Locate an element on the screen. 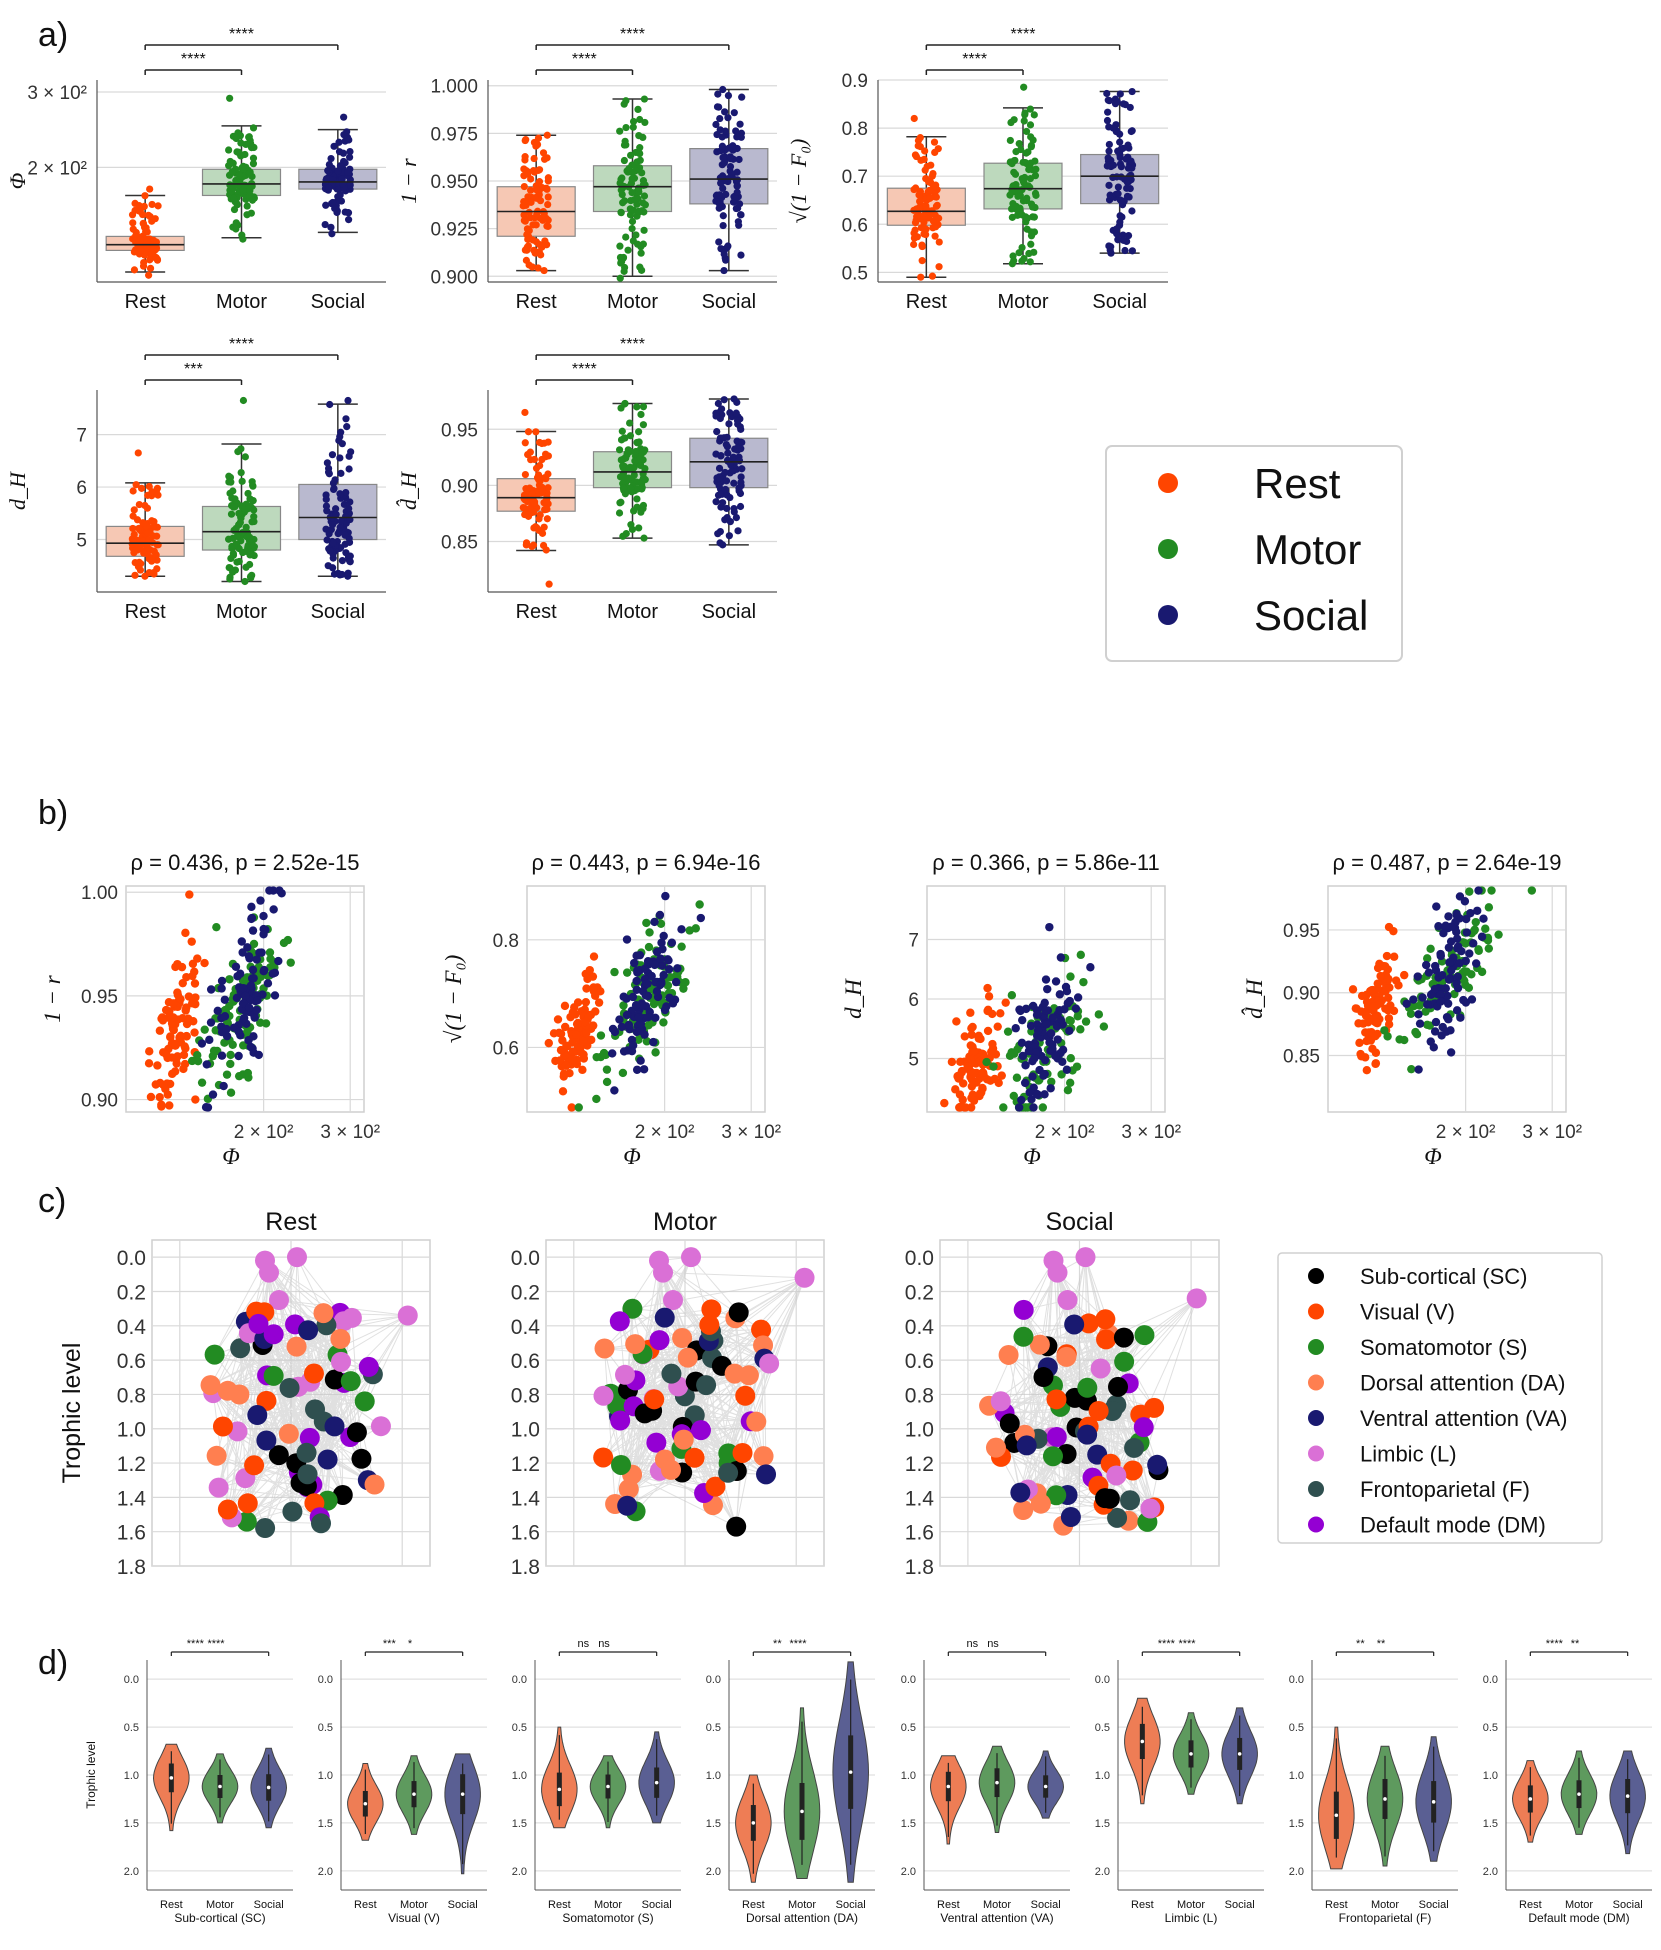 This screenshot has width=1661, height=1950. y-axis-label: Φ is located at coordinates (17, 180).